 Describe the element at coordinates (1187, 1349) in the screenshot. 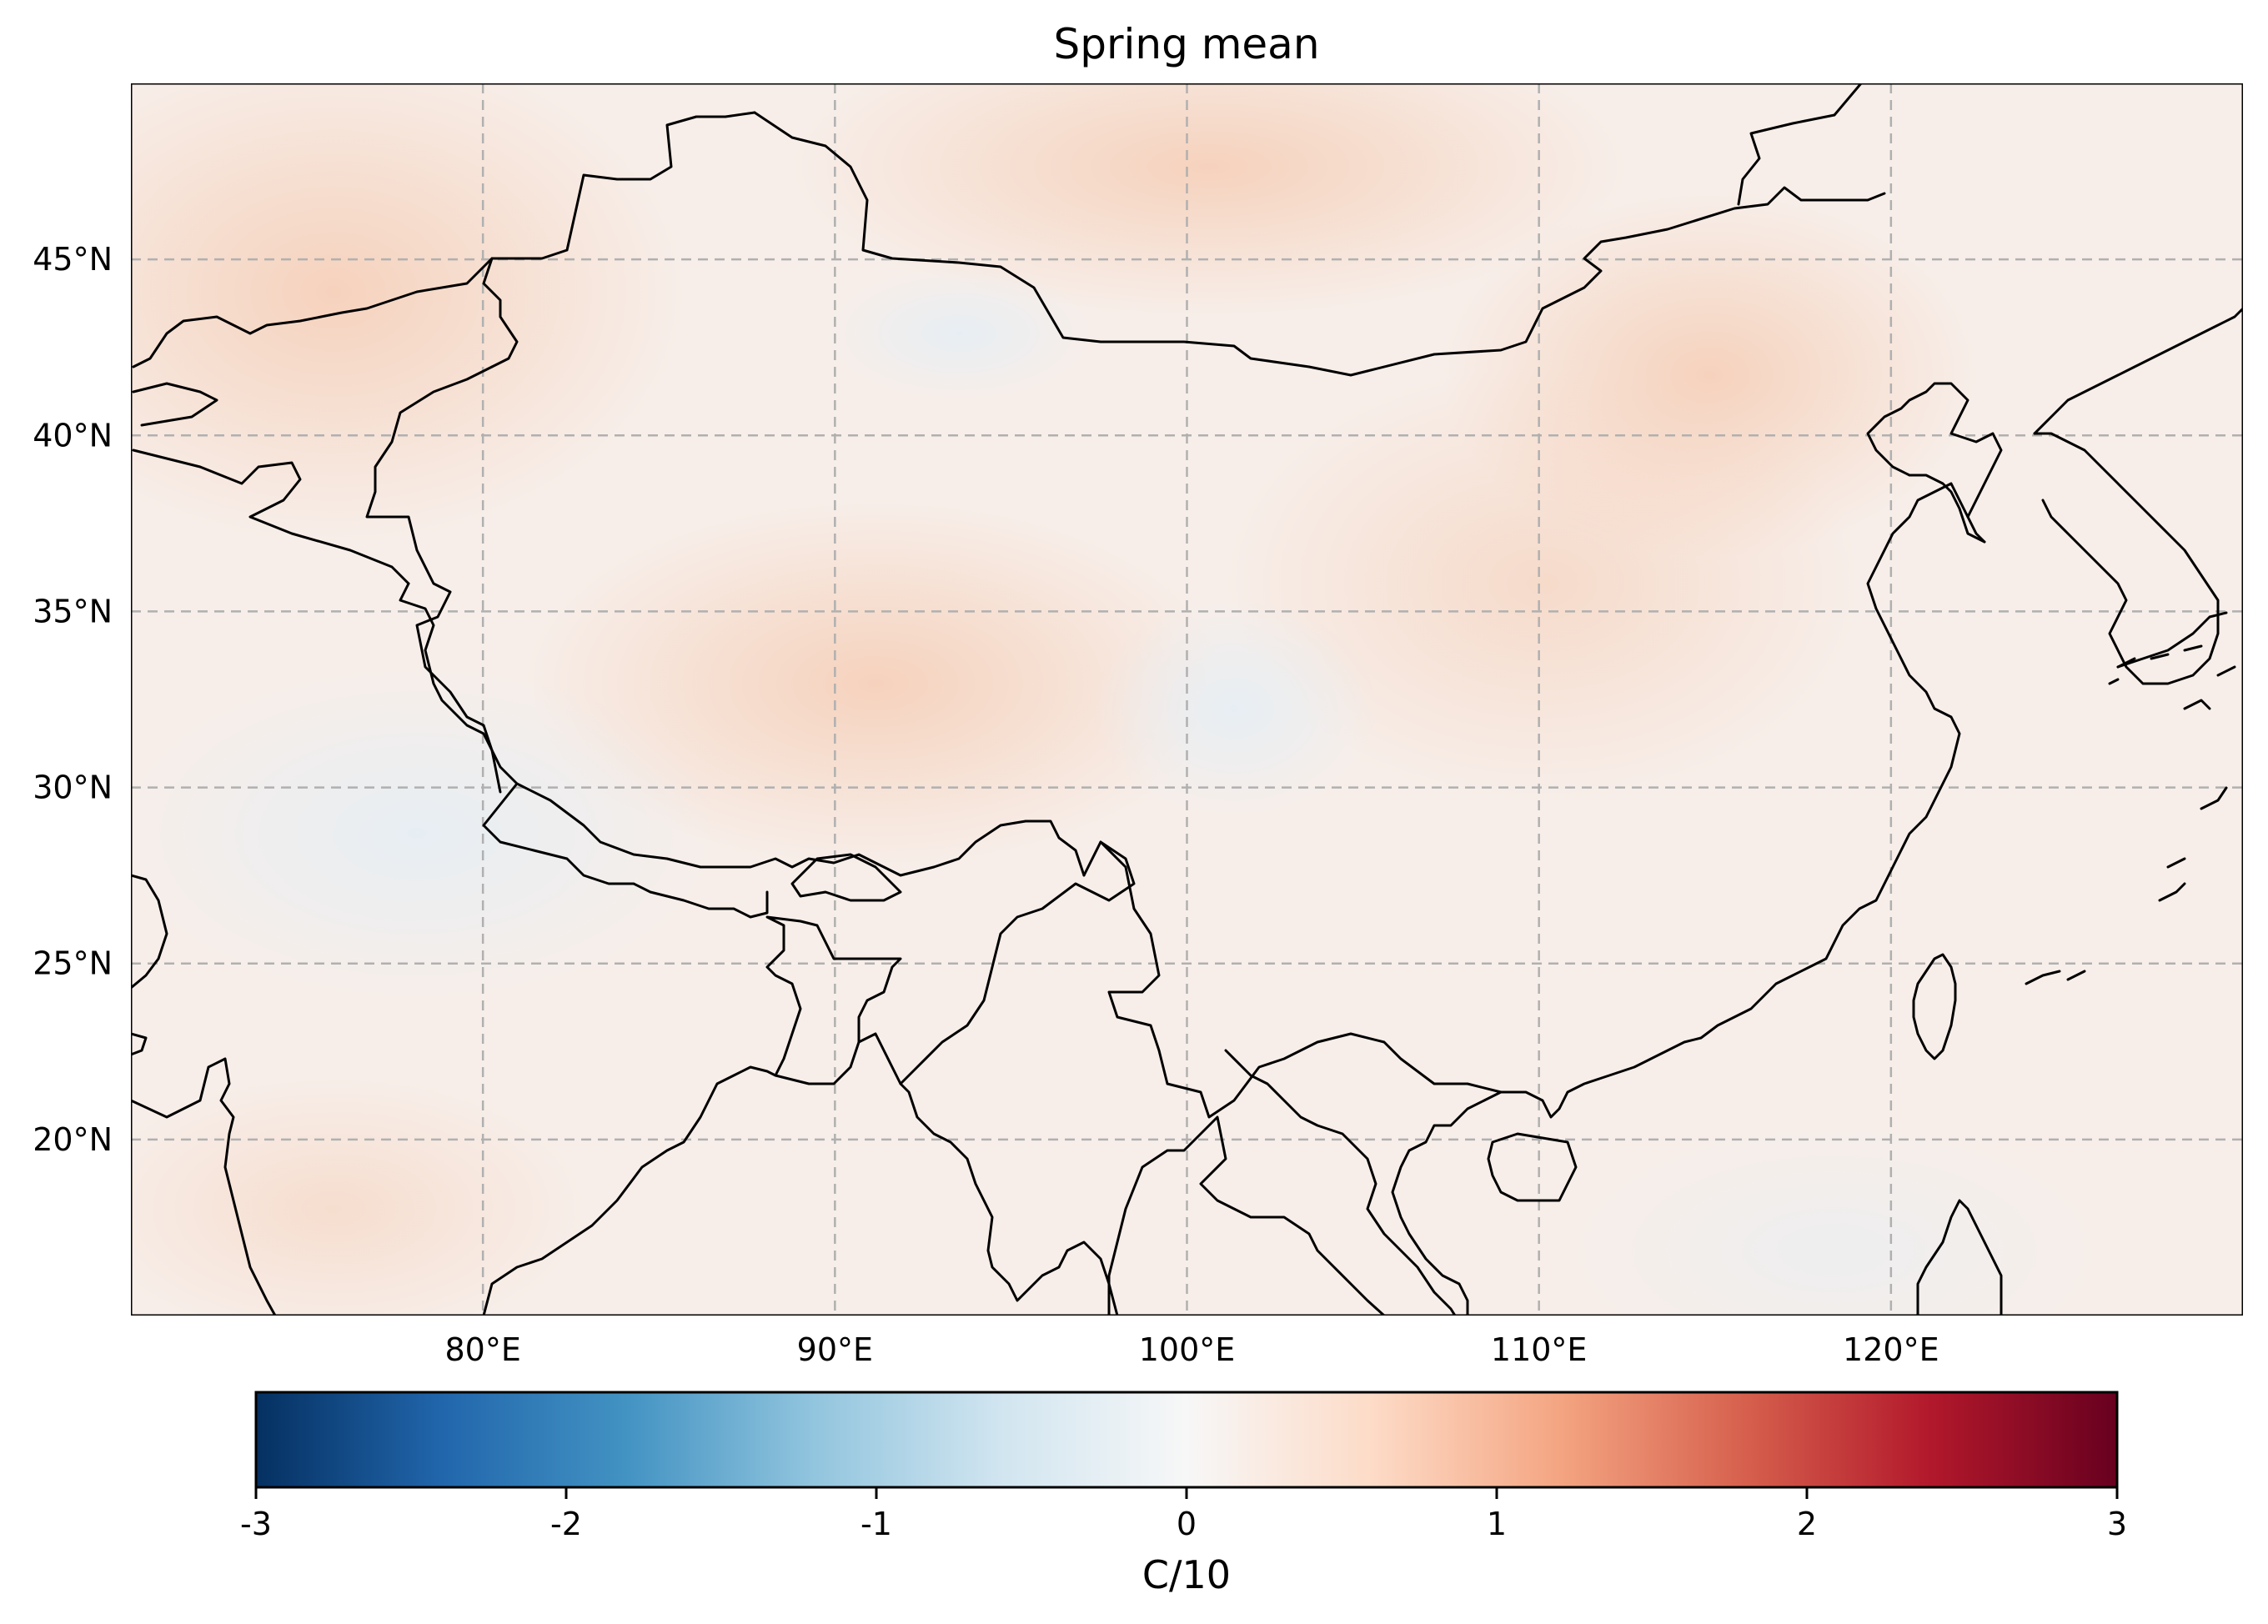

I see `longitude-tick-label: 100°E` at that location.